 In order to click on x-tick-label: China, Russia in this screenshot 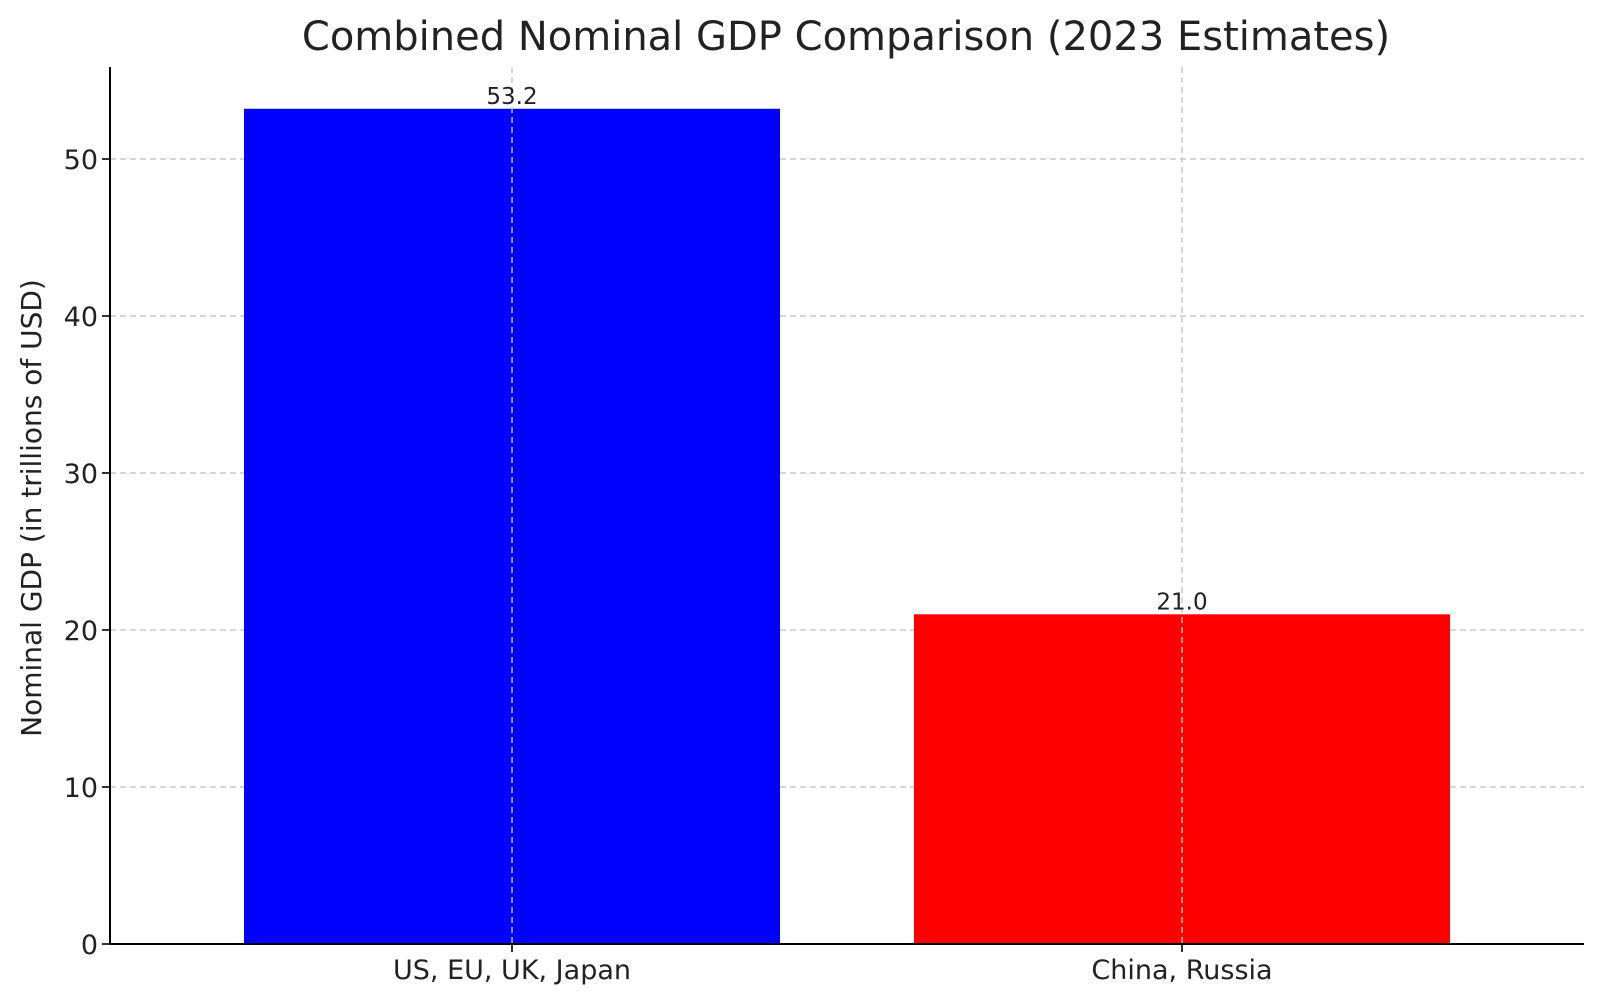, I will do `click(1181, 970)`.